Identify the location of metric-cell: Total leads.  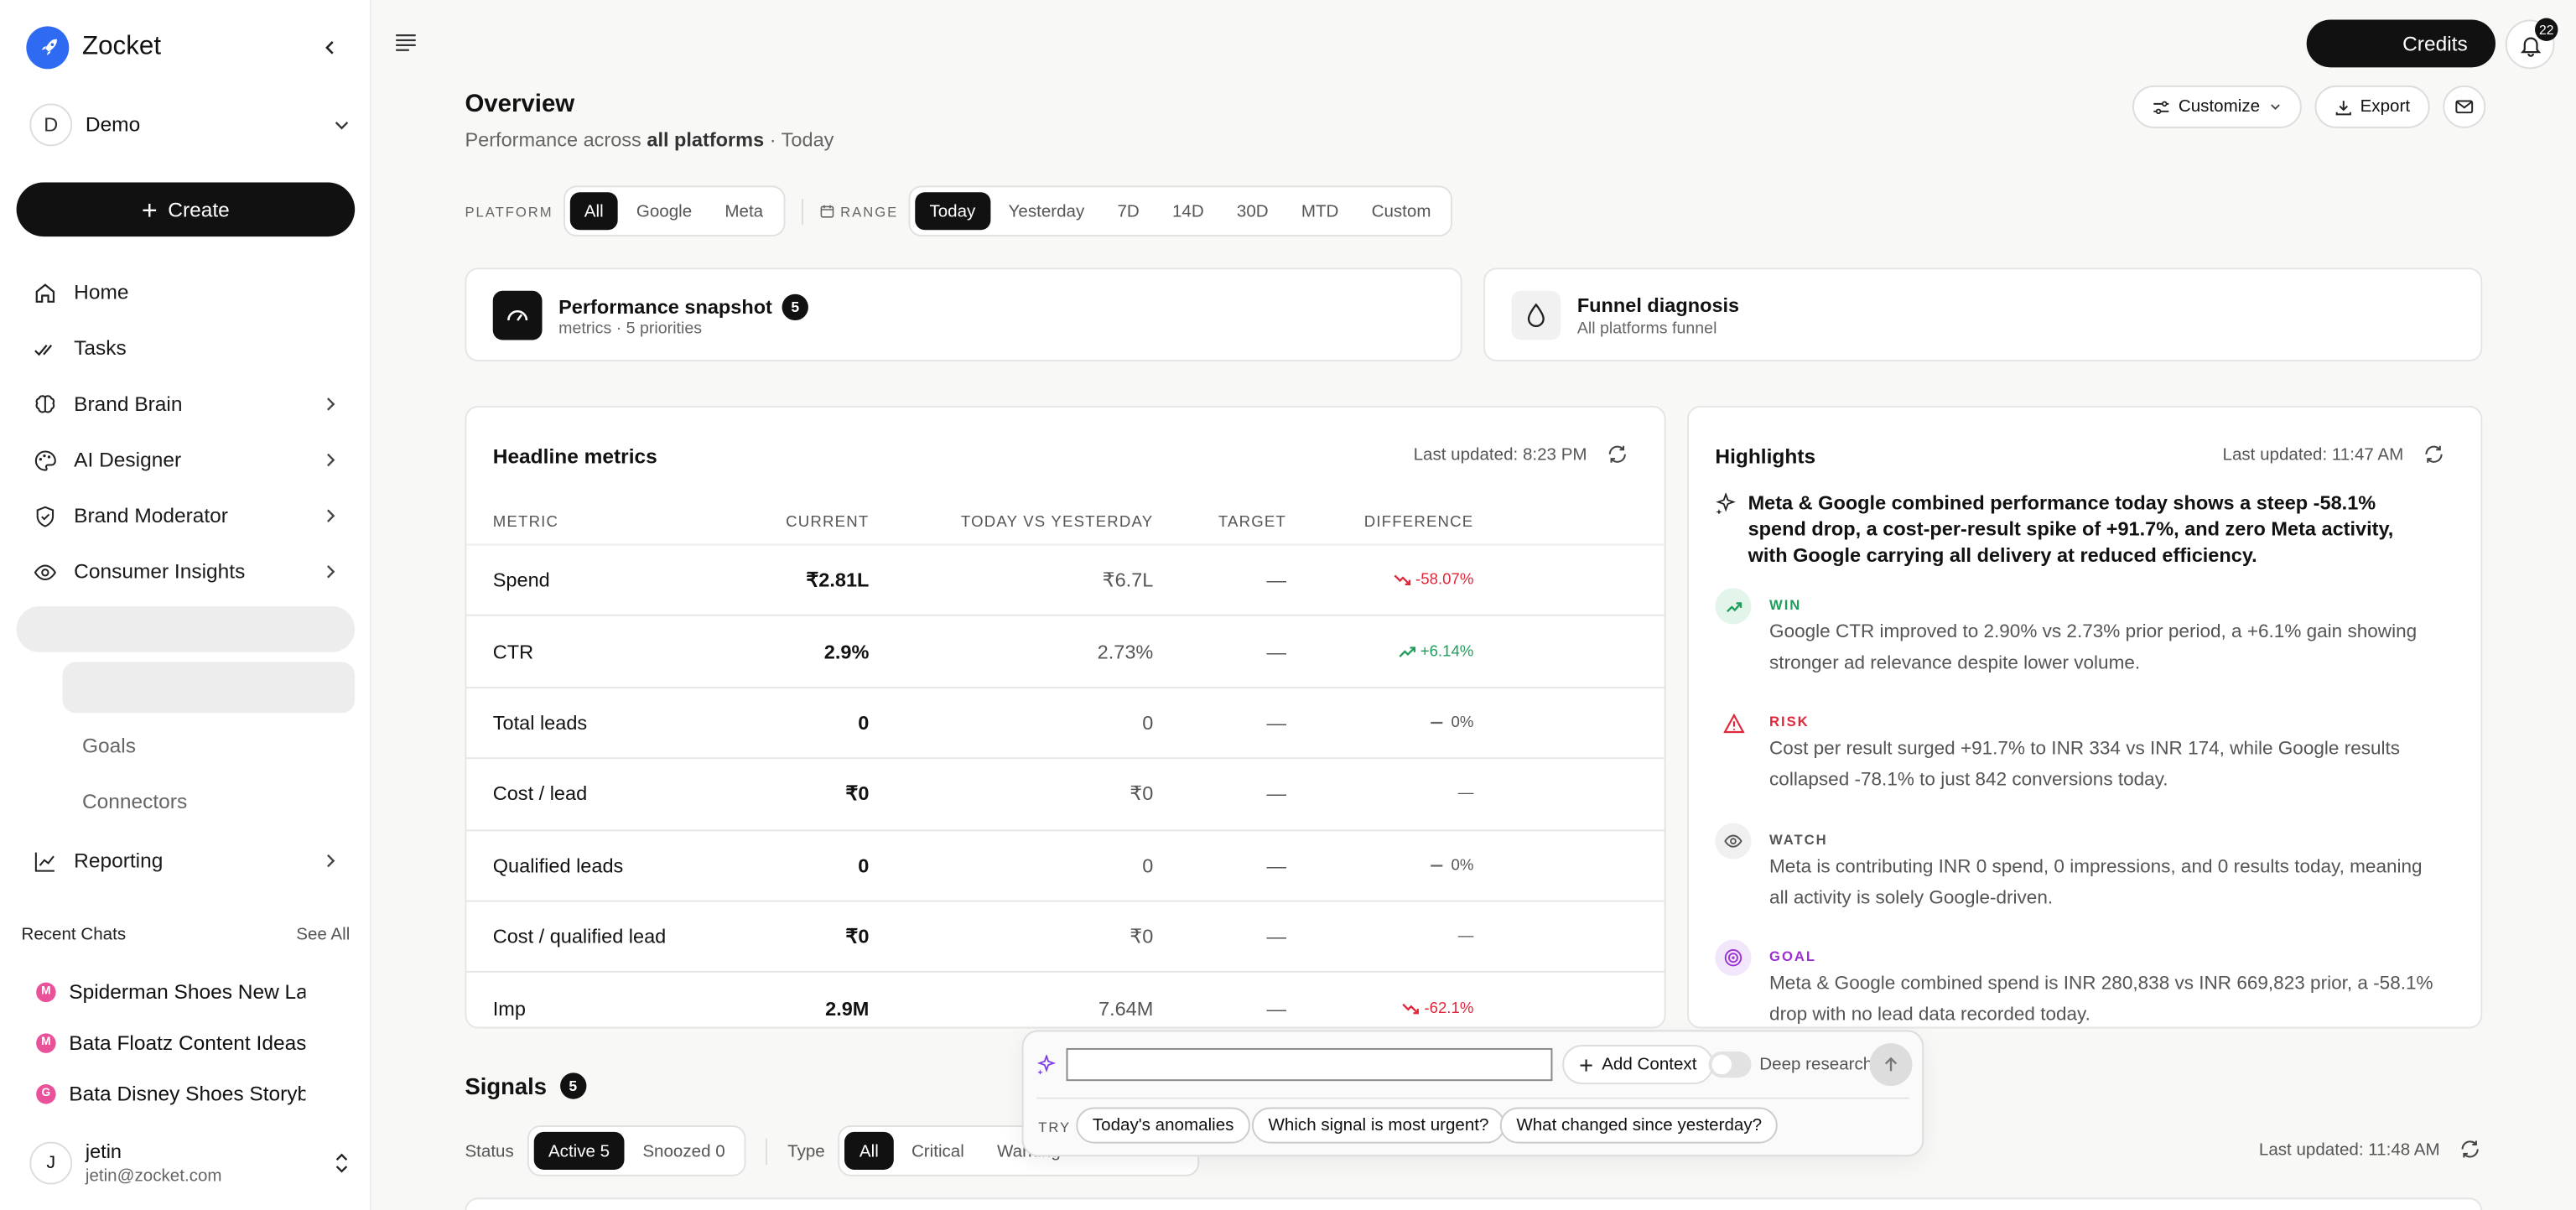
(540, 723).